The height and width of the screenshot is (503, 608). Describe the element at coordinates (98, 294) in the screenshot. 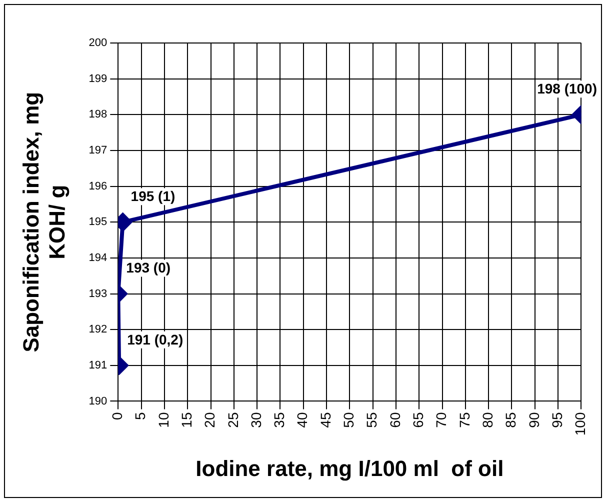

I see `y-tick-label: 193` at that location.